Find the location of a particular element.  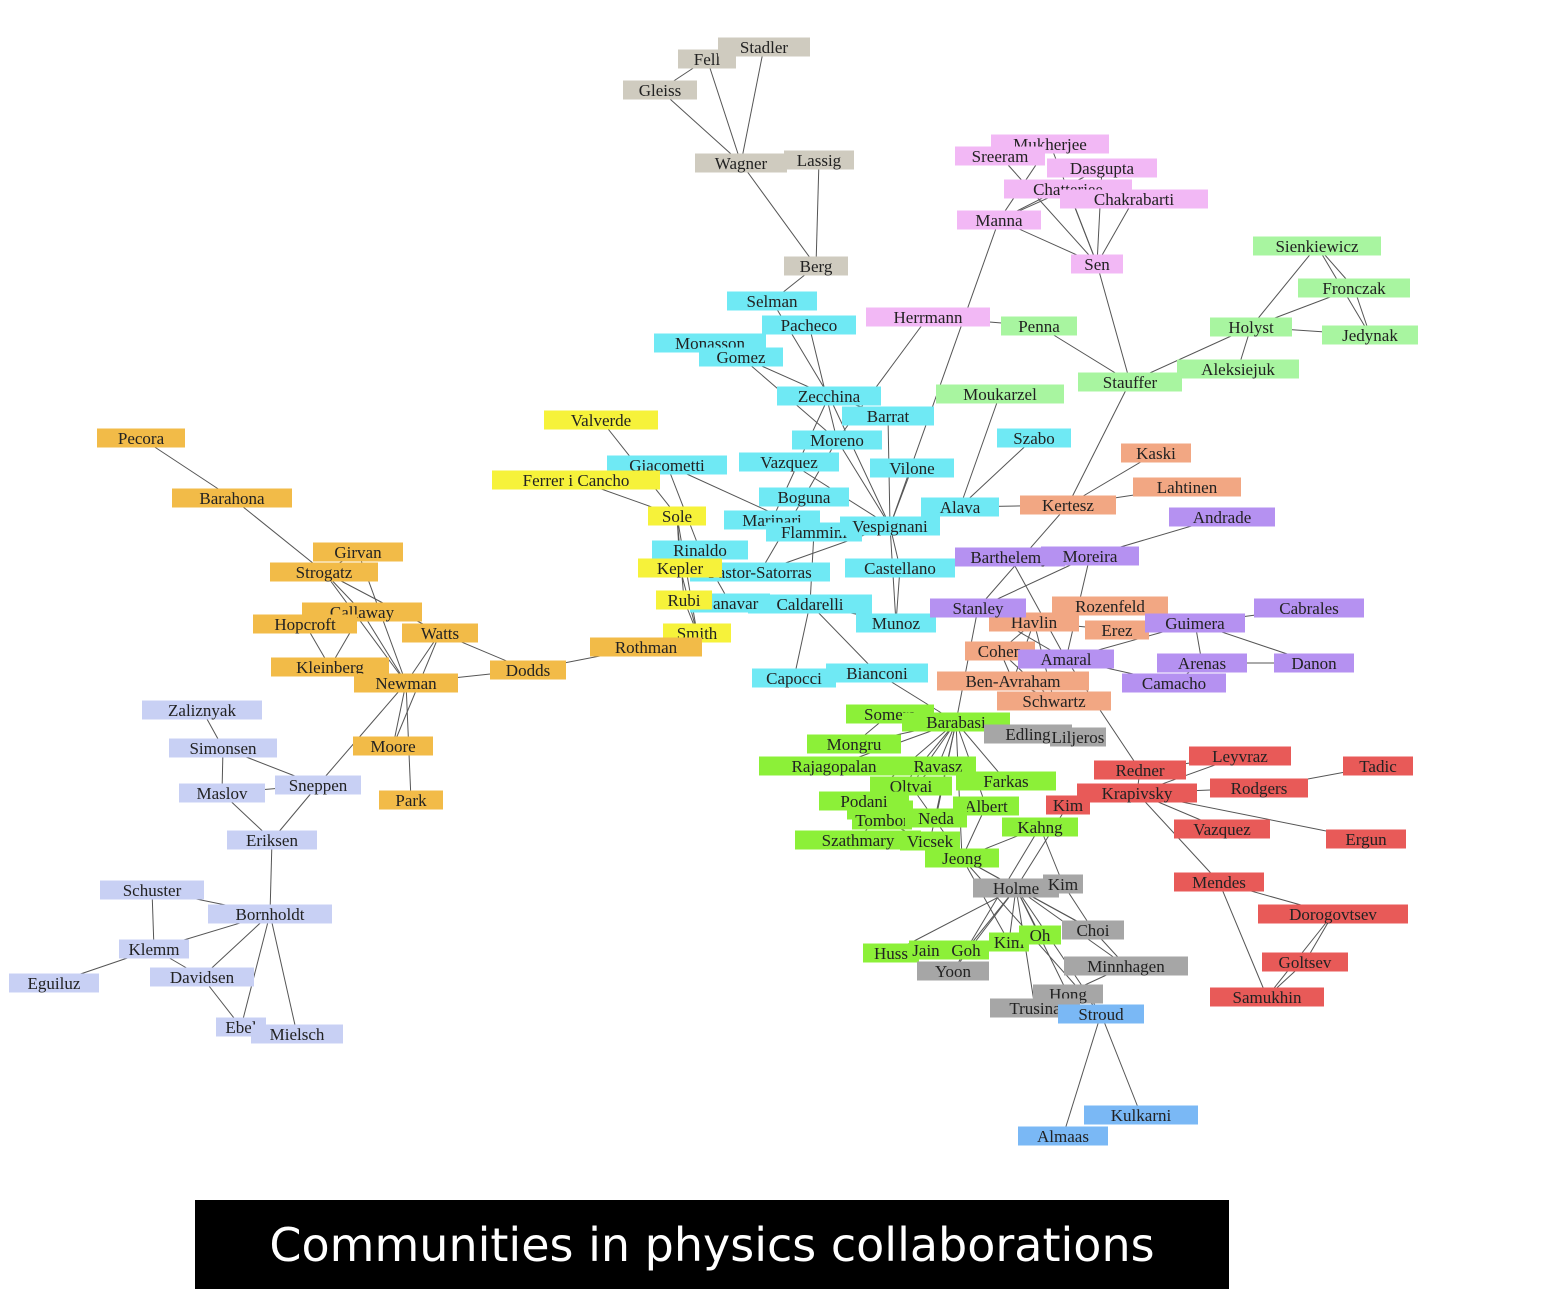

node-label: Bianconi is located at coordinates (877, 673).